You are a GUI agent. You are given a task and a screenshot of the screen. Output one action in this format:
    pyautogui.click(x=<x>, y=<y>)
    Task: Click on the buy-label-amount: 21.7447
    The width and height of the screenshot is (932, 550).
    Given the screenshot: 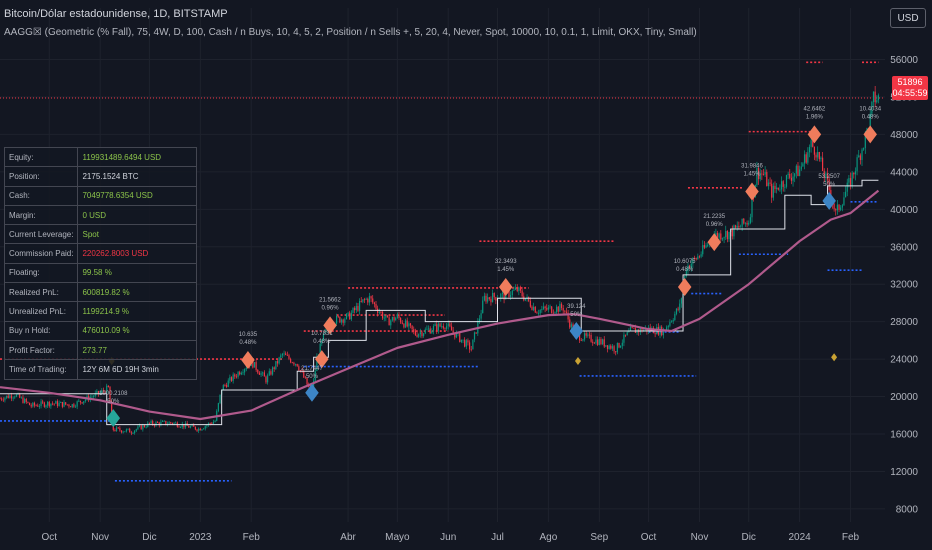 What is the action you would take?
    pyautogui.click(x=312, y=369)
    